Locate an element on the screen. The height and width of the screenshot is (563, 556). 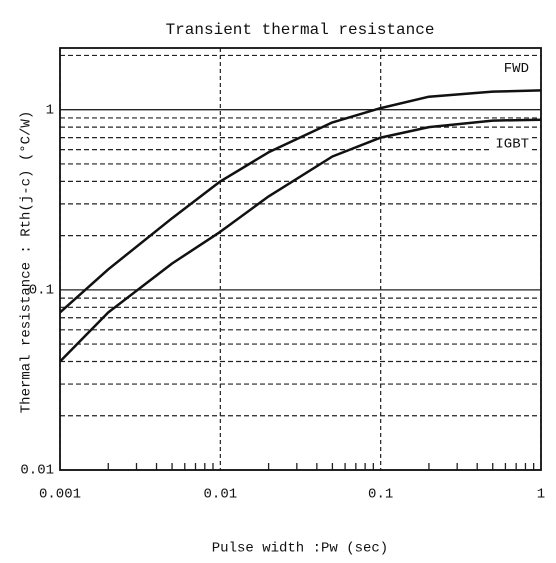
x-tick-label: 1 is located at coordinates (541, 495).